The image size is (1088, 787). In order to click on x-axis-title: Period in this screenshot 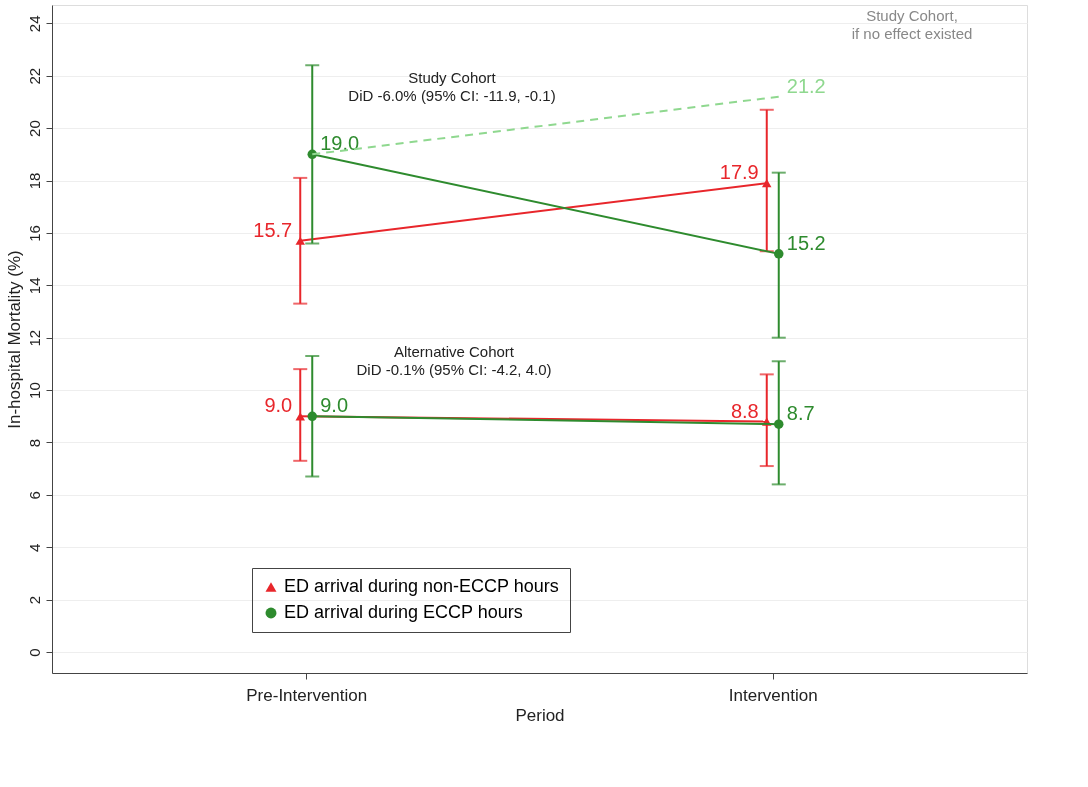, I will do `click(540, 715)`.